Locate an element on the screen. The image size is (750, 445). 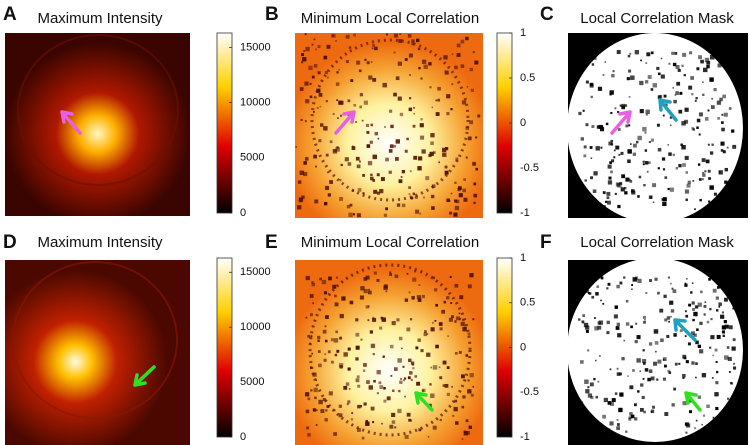
panel-letter: C is located at coordinates (547, 14).